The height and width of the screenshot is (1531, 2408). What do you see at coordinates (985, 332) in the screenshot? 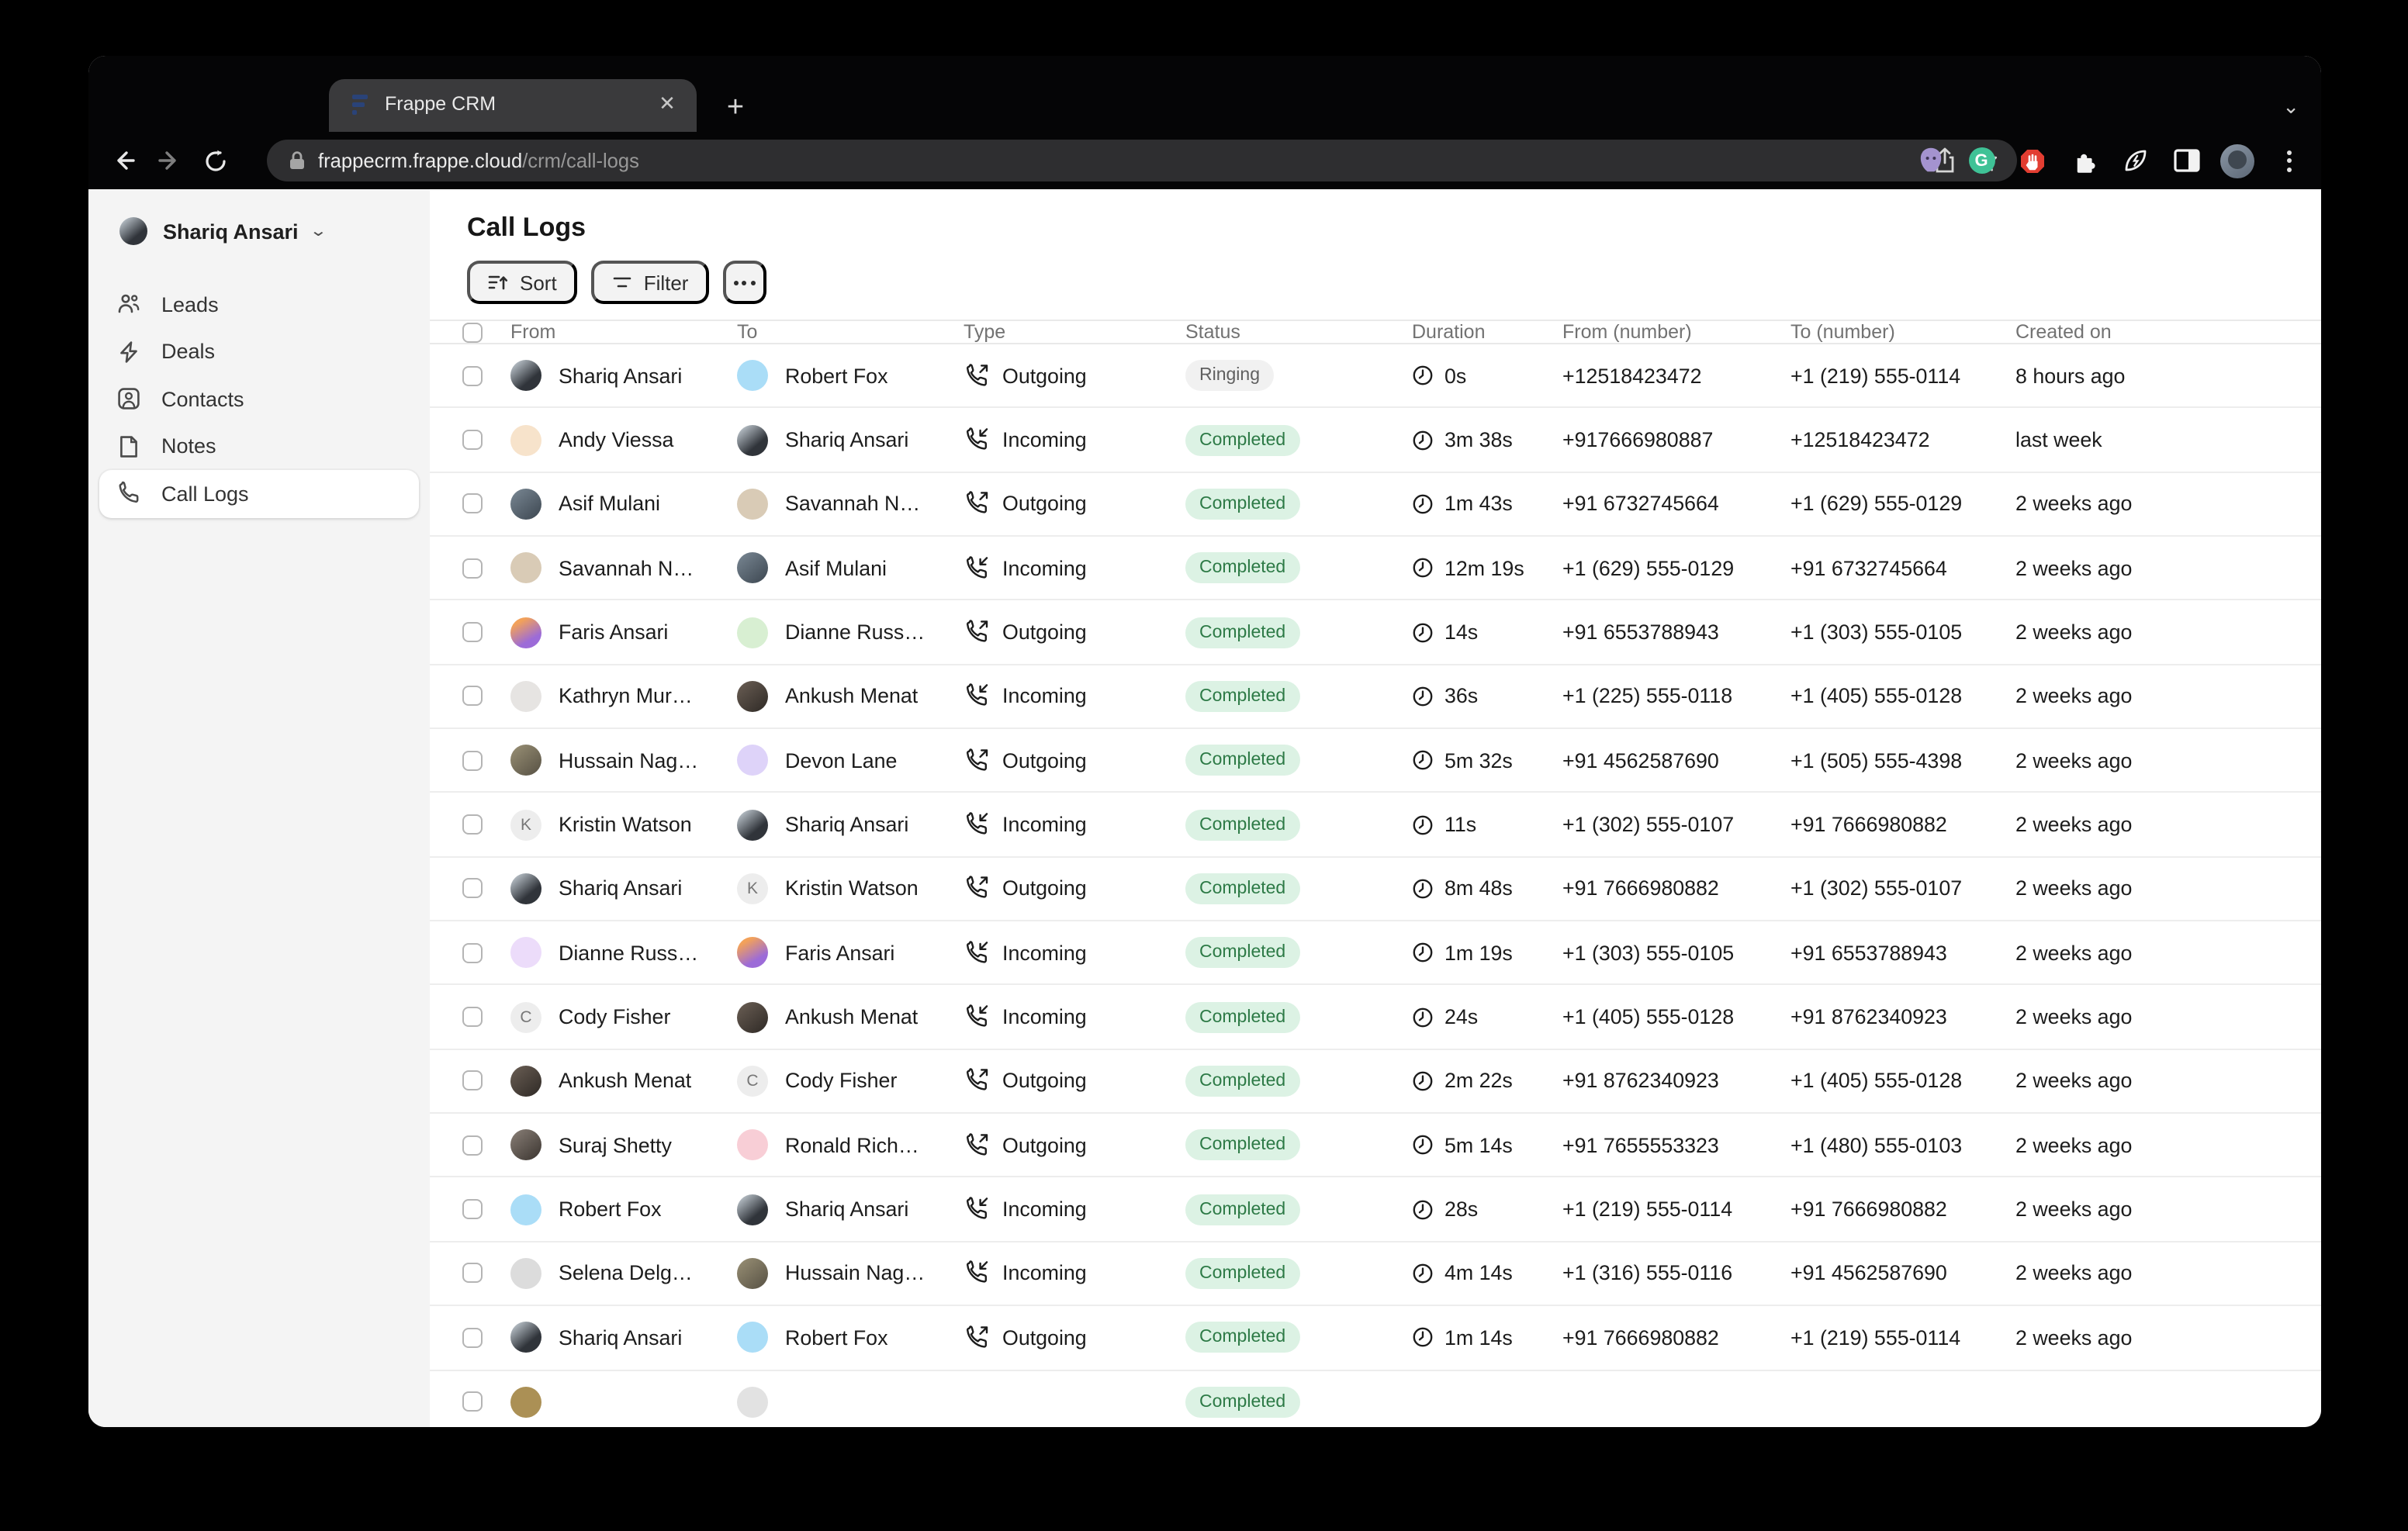
I see `column-header-type: Type` at bounding box center [985, 332].